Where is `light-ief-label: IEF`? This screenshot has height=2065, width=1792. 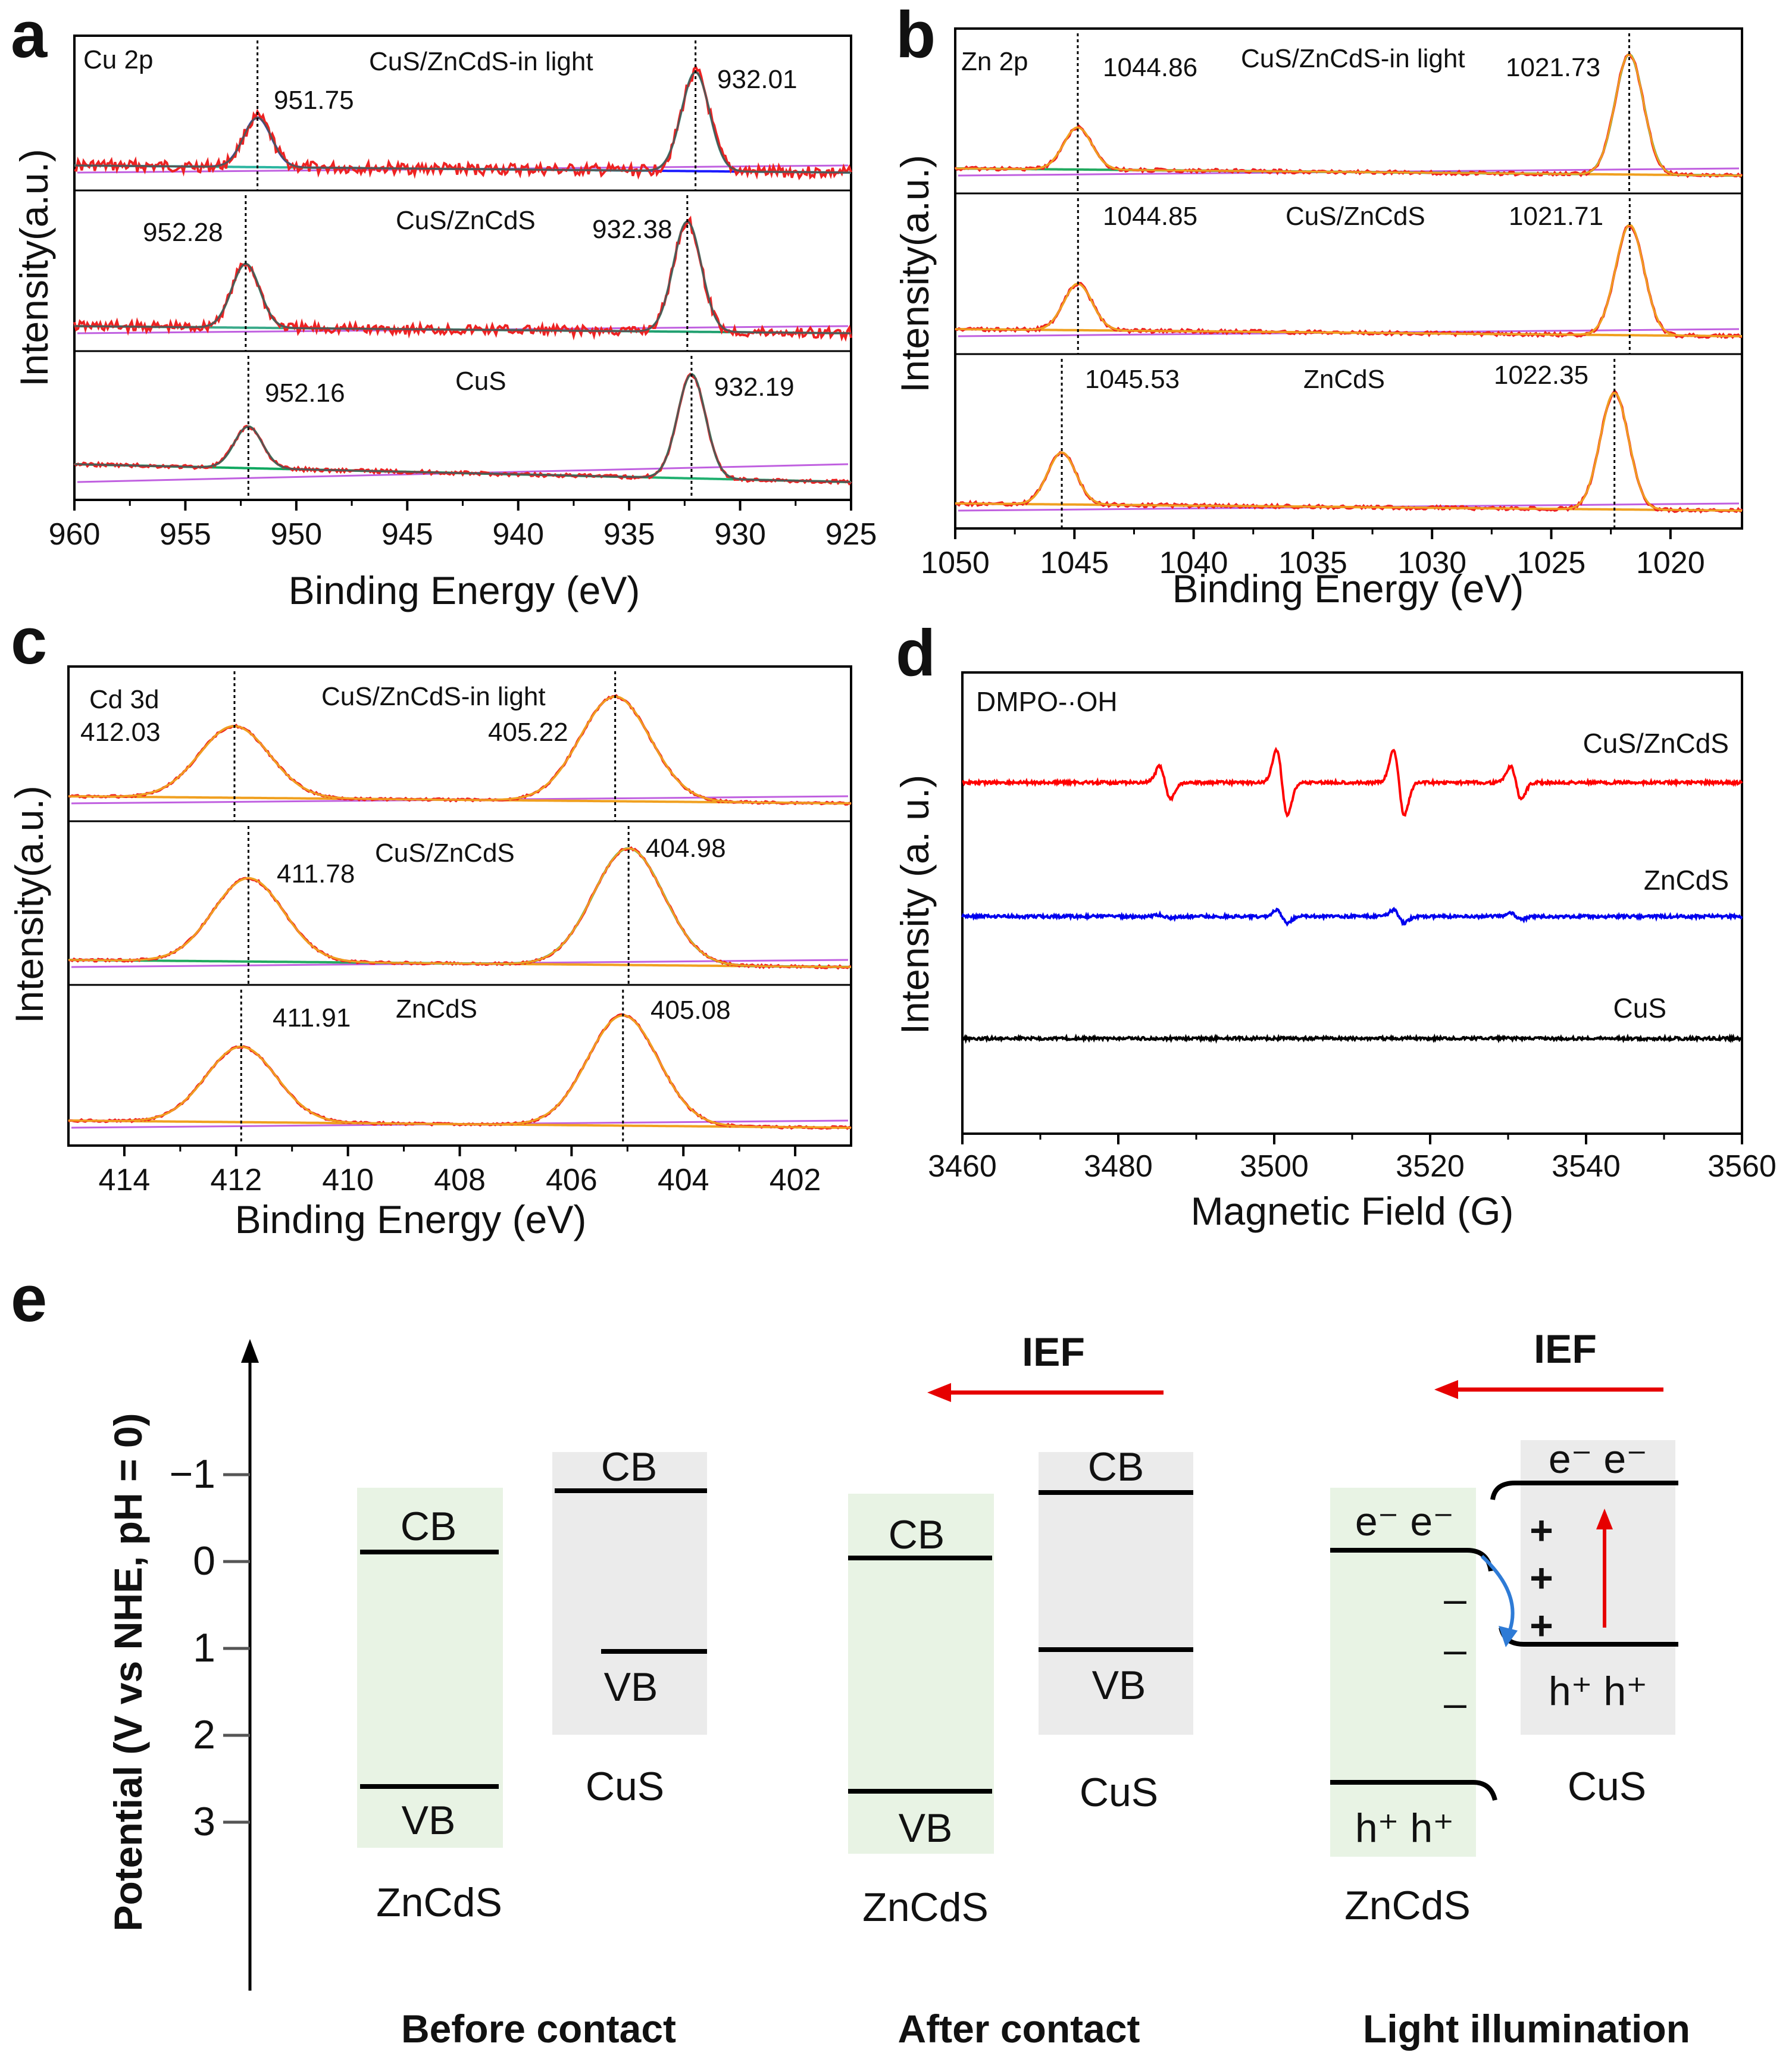
light-ief-label: IEF is located at coordinates (1565, 1349).